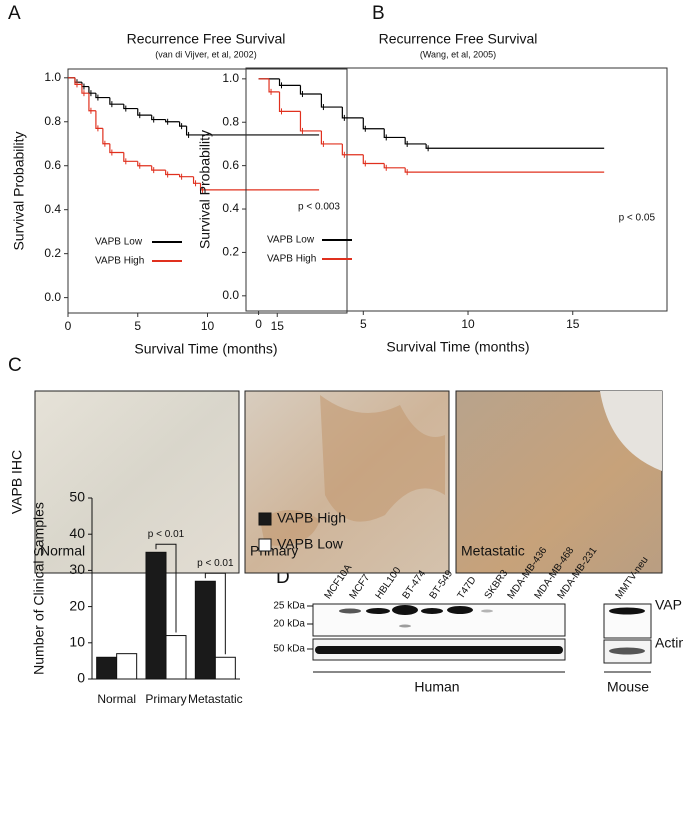 The image size is (683, 833). What do you see at coordinates (637, 218) in the screenshot?
I see `annotation: p < 0.05` at bounding box center [637, 218].